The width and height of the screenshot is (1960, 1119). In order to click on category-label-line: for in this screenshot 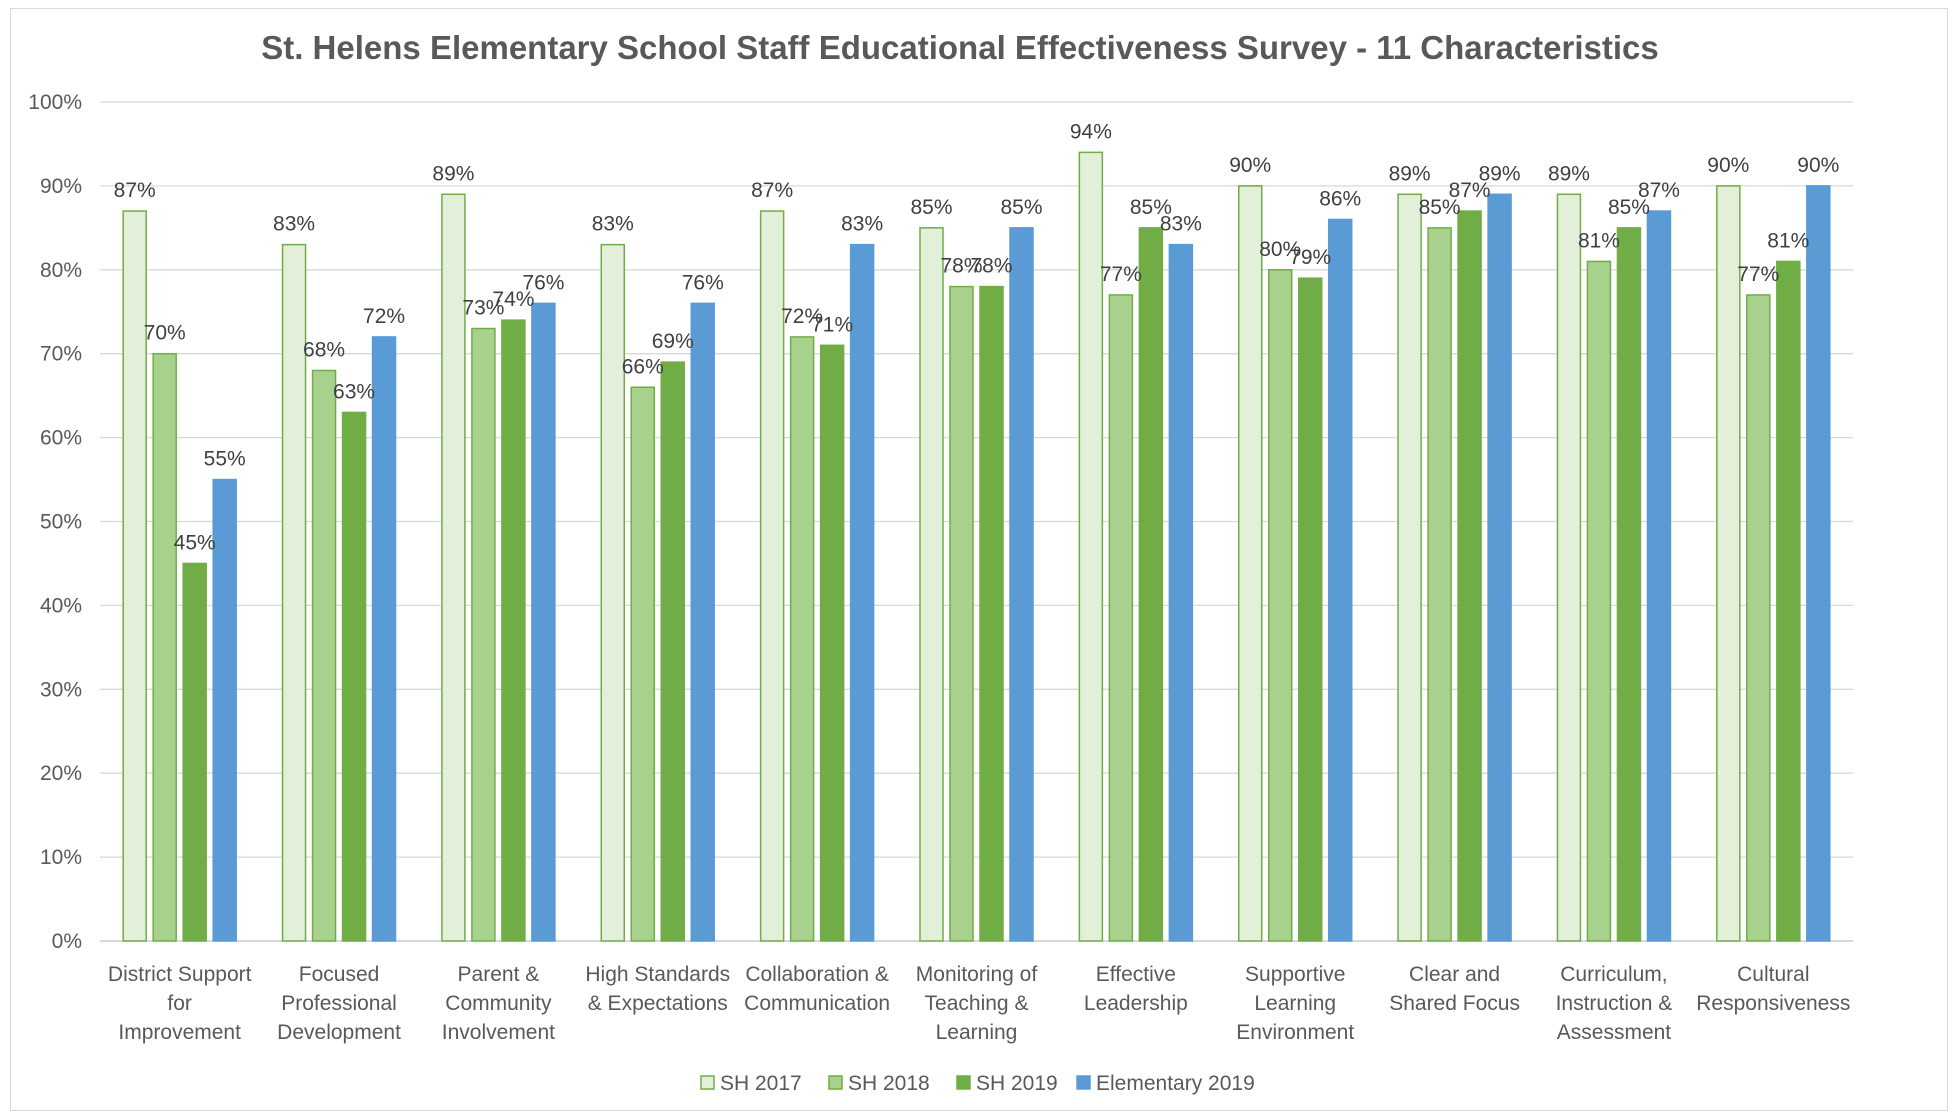, I will do `click(179, 1003)`.